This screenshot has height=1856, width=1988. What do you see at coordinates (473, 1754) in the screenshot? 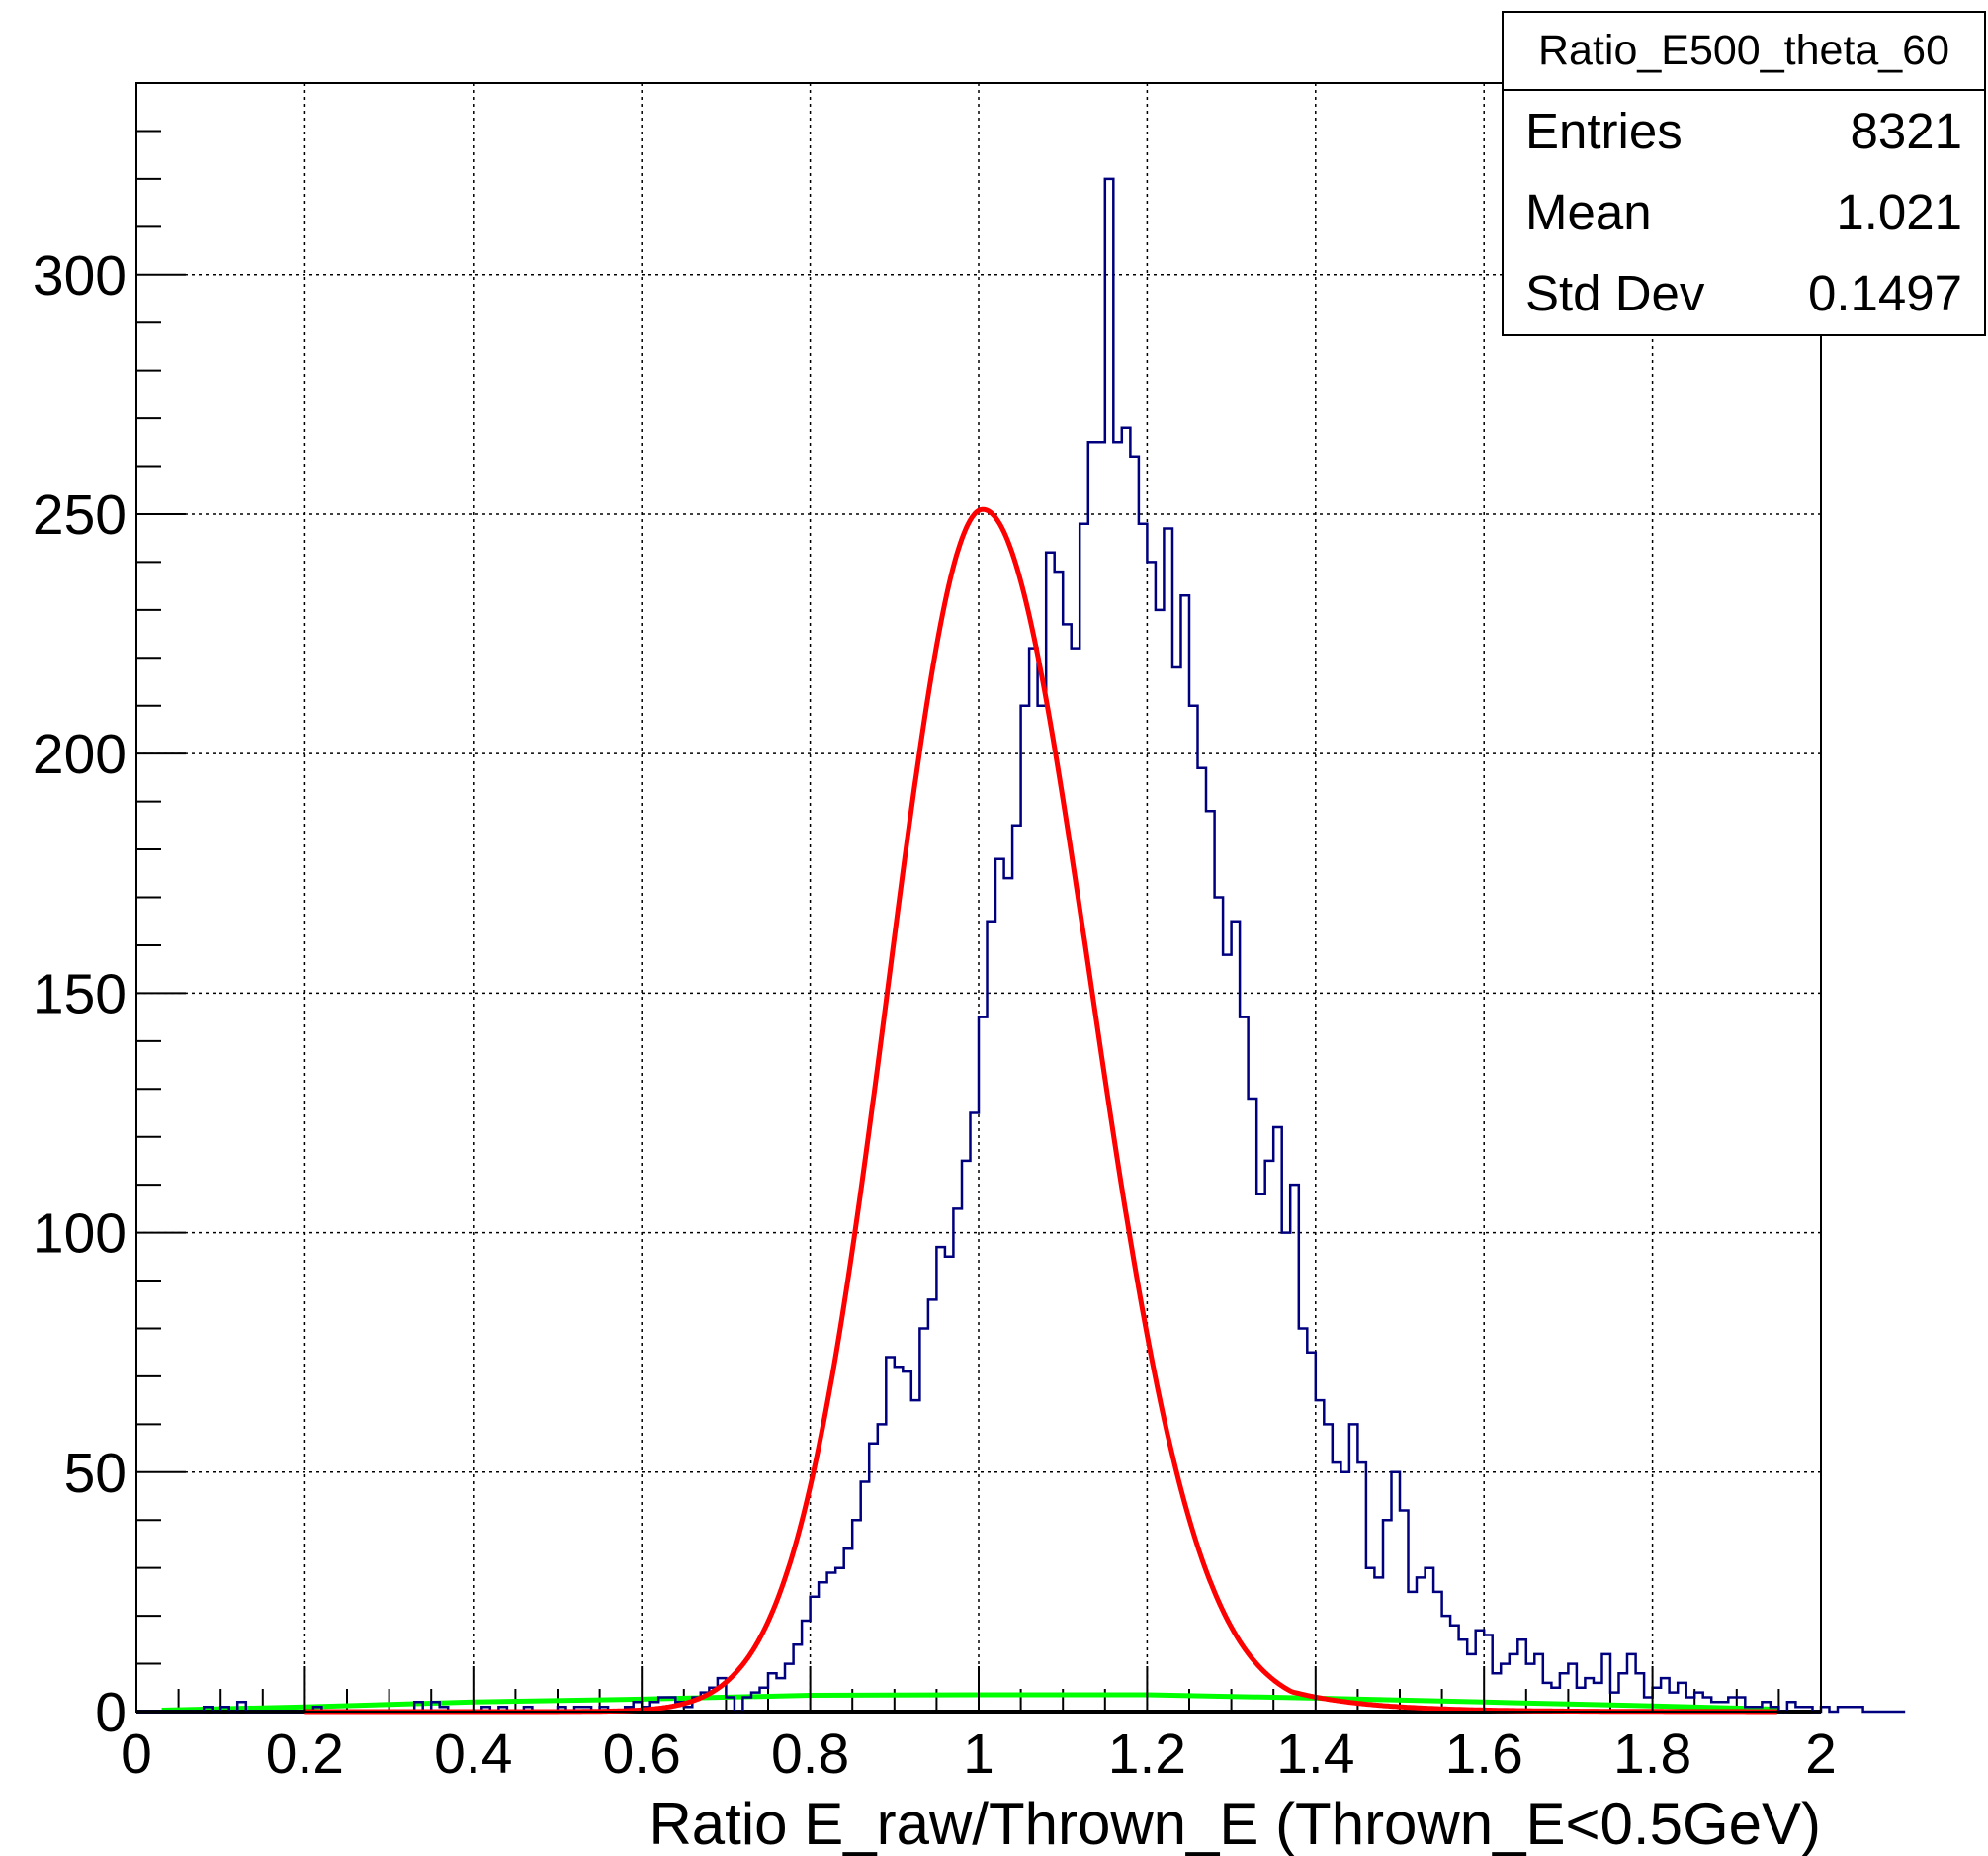
I see `x-tick-label: 0.4` at bounding box center [473, 1754].